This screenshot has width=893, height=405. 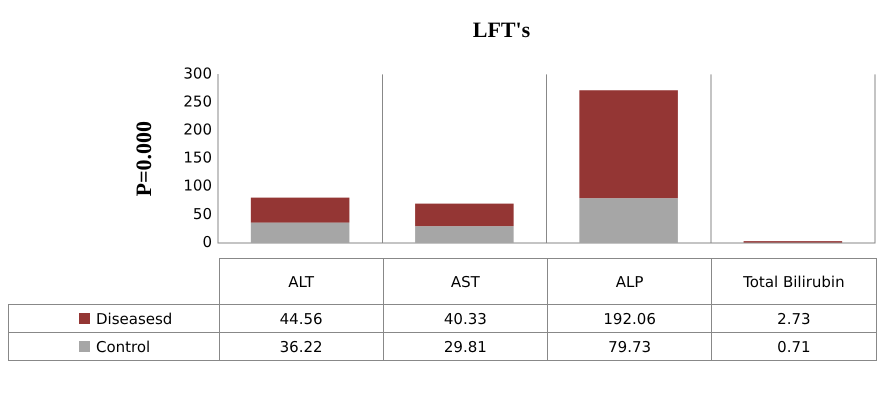 What do you see at coordinates (197, 129) in the screenshot?
I see `y-tick-label: 200` at bounding box center [197, 129].